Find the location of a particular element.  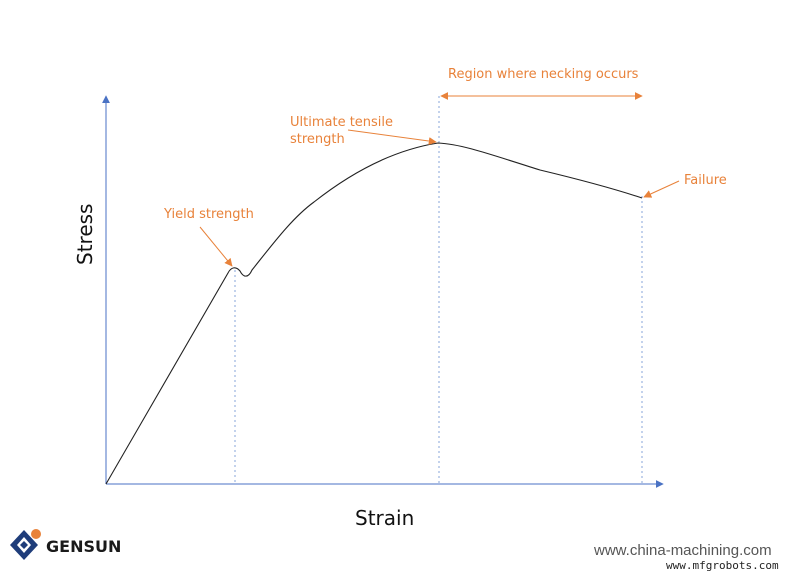

necking-region-label: Region where necking occurs is located at coordinates (543, 74).